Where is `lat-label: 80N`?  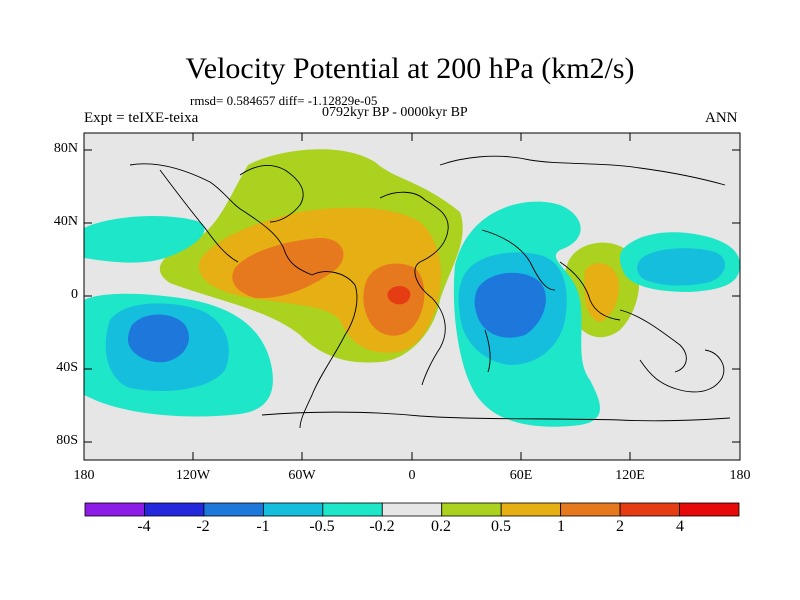
lat-label: 80N is located at coordinates (65, 148).